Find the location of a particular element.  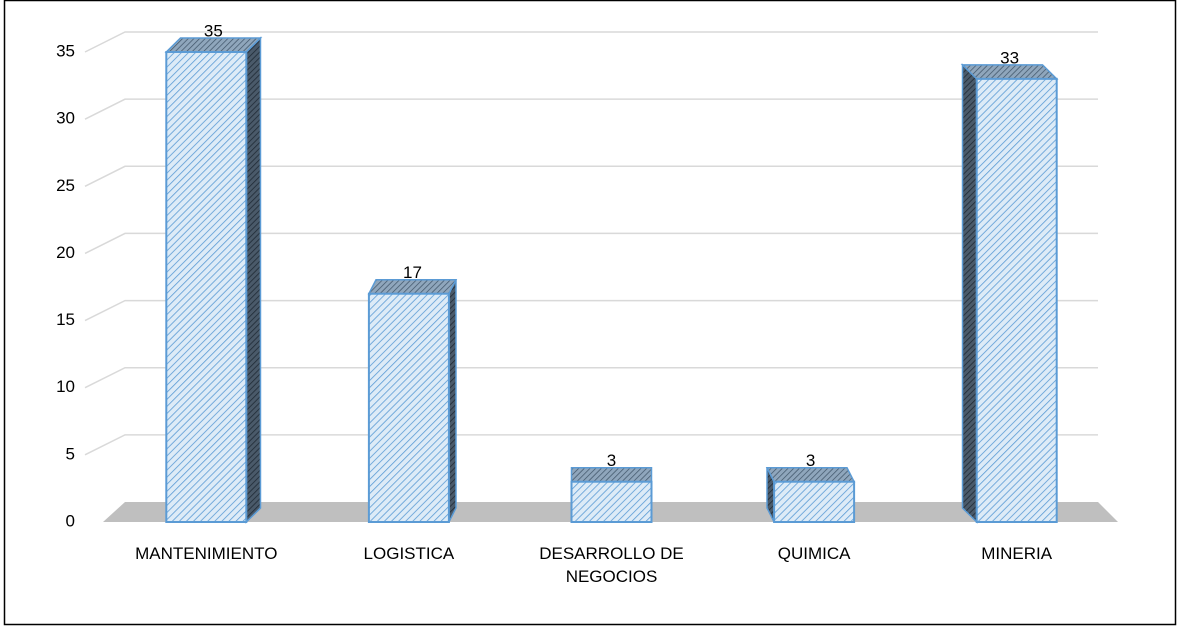

x-tick-label: DESARROLLO DE NEGOCIOS is located at coordinates (611, 565).